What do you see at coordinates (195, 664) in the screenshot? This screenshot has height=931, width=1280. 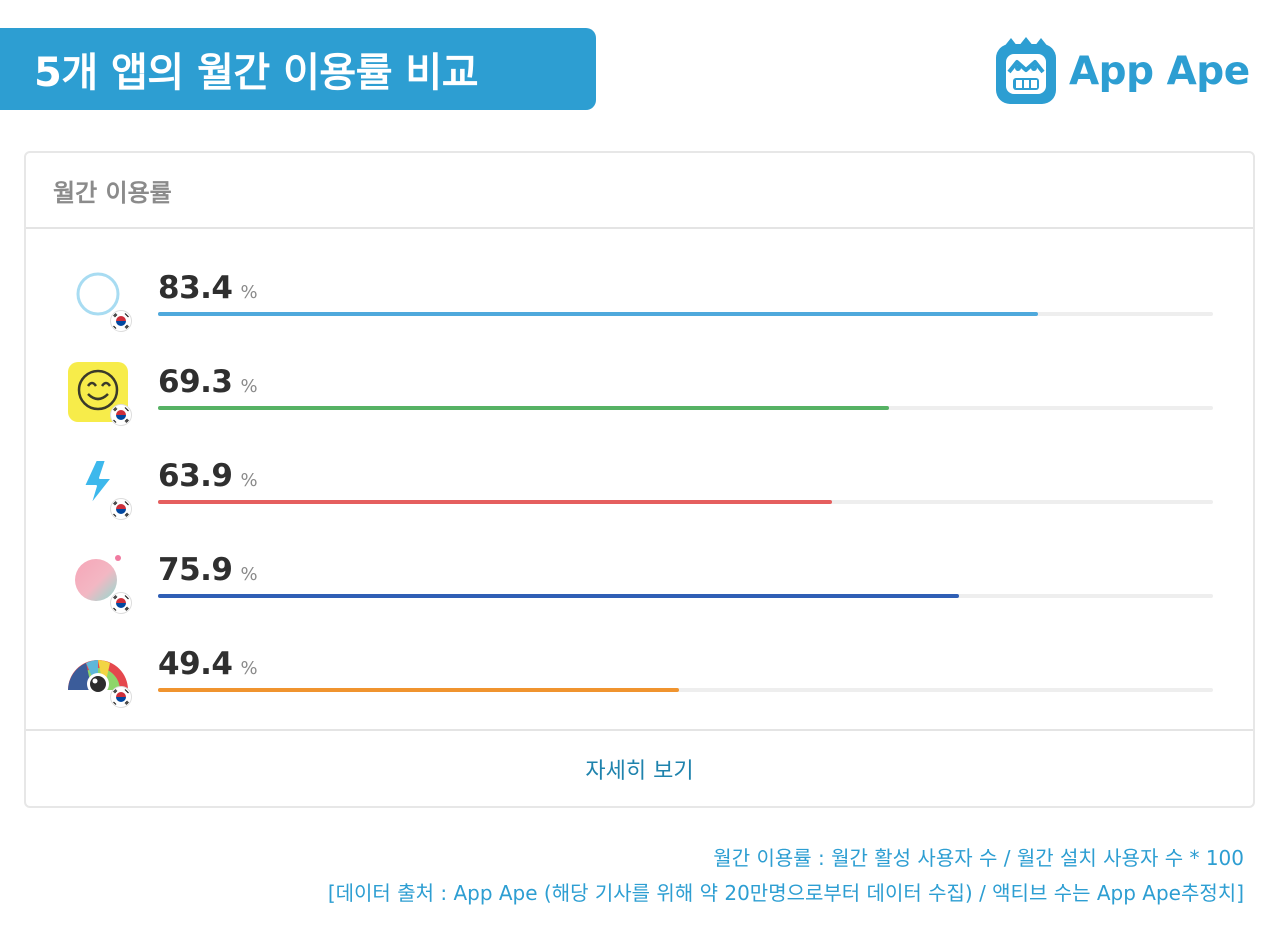 I see `bar-value: 49.4` at bounding box center [195, 664].